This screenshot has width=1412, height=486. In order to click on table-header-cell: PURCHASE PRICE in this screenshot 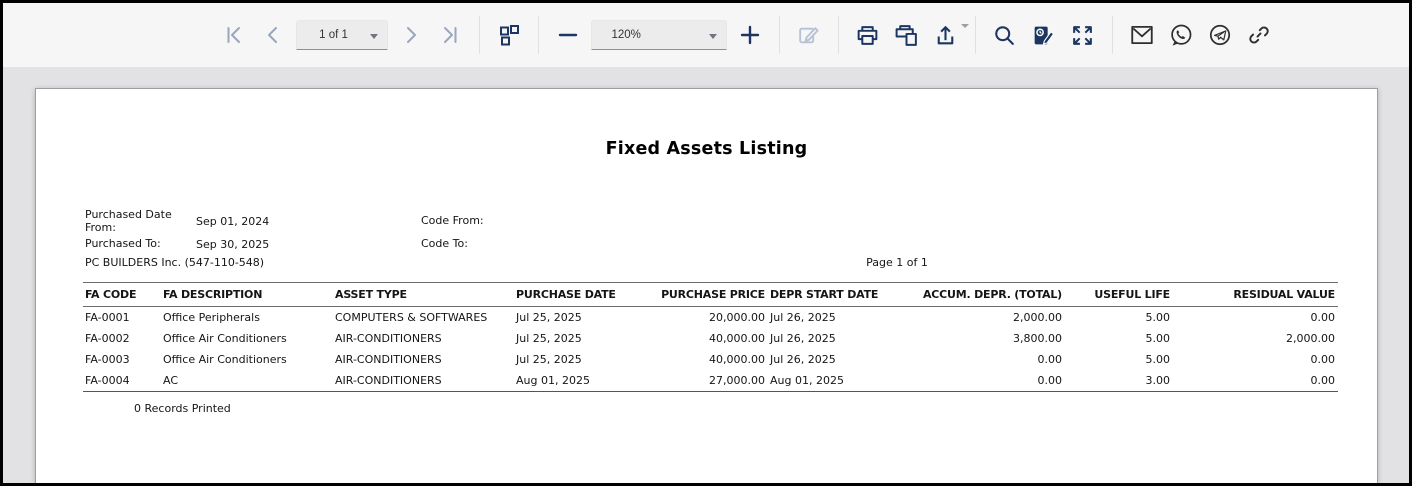, I will do `click(709, 294)`.